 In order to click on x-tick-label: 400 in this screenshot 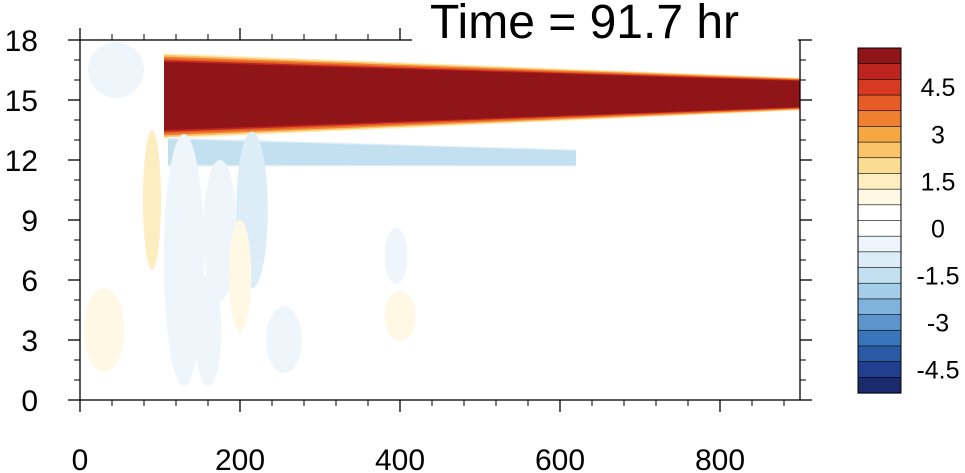, I will do `click(400, 458)`.